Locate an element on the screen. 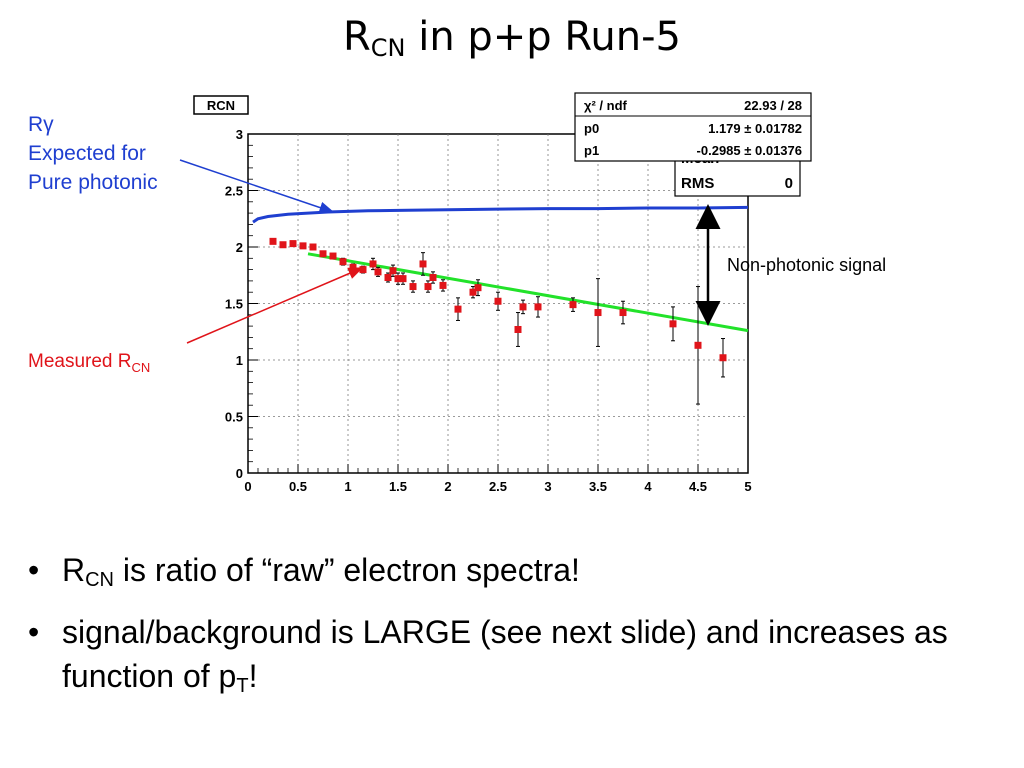 Image resolution: width=1024 pixels, height=768 pixels. measured-annotation: Measured RCN is located at coordinates (89, 363).